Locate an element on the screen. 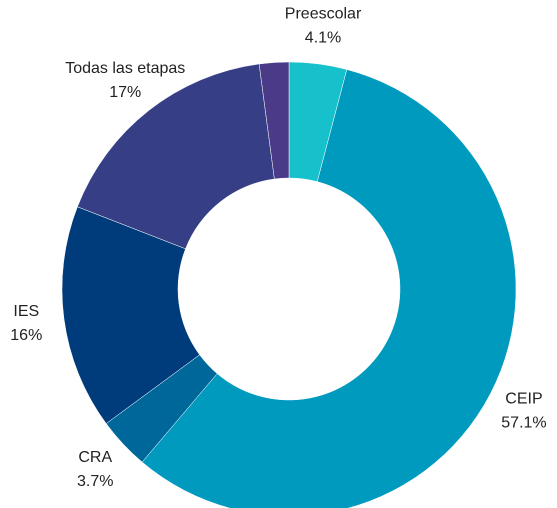  segment-value: 4.1% is located at coordinates (323, 37).